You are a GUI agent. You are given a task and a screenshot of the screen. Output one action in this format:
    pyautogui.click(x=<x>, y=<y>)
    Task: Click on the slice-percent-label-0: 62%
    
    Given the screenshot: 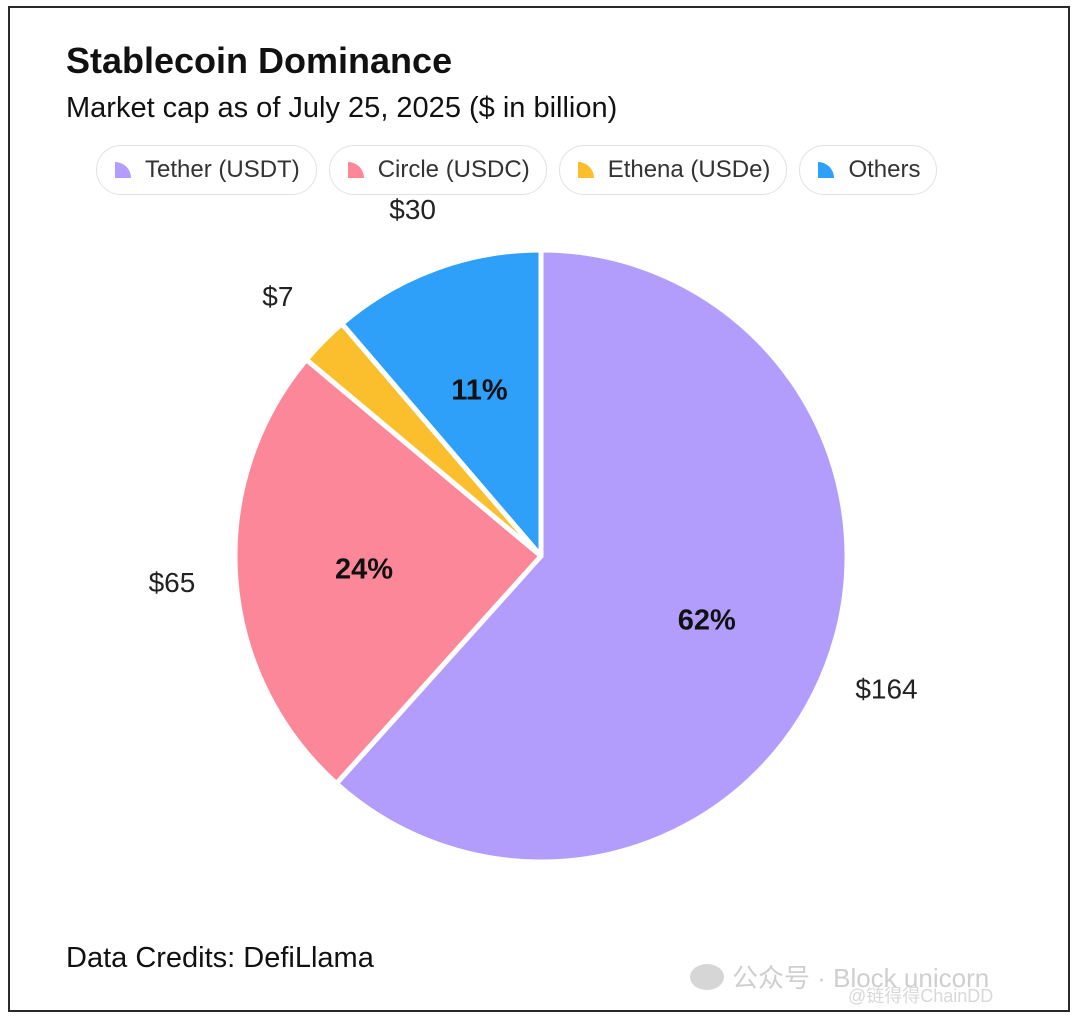 What is the action you would take?
    pyautogui.click(x=707, y=621)
    